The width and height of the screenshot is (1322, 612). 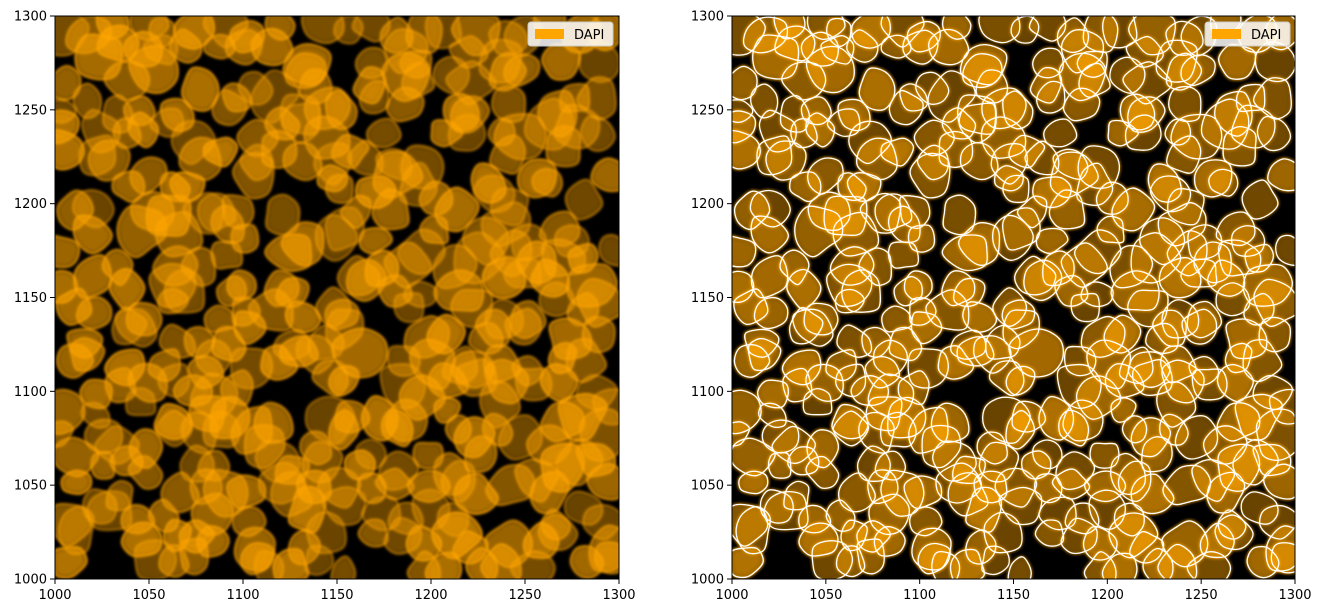 What do you see at coordinates (430, 595) in the screenshot?
I see `left-x-tick-label: 1200` at bounding box center [430, 595].